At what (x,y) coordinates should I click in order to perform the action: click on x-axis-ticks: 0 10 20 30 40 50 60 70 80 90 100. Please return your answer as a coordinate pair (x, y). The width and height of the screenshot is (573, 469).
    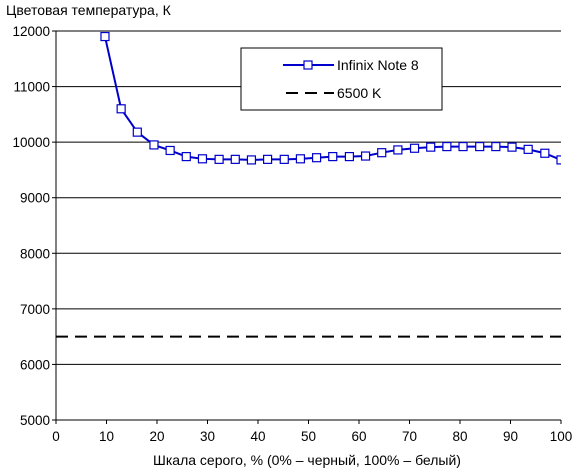
    Looking at the image, I should click on (312, 432).